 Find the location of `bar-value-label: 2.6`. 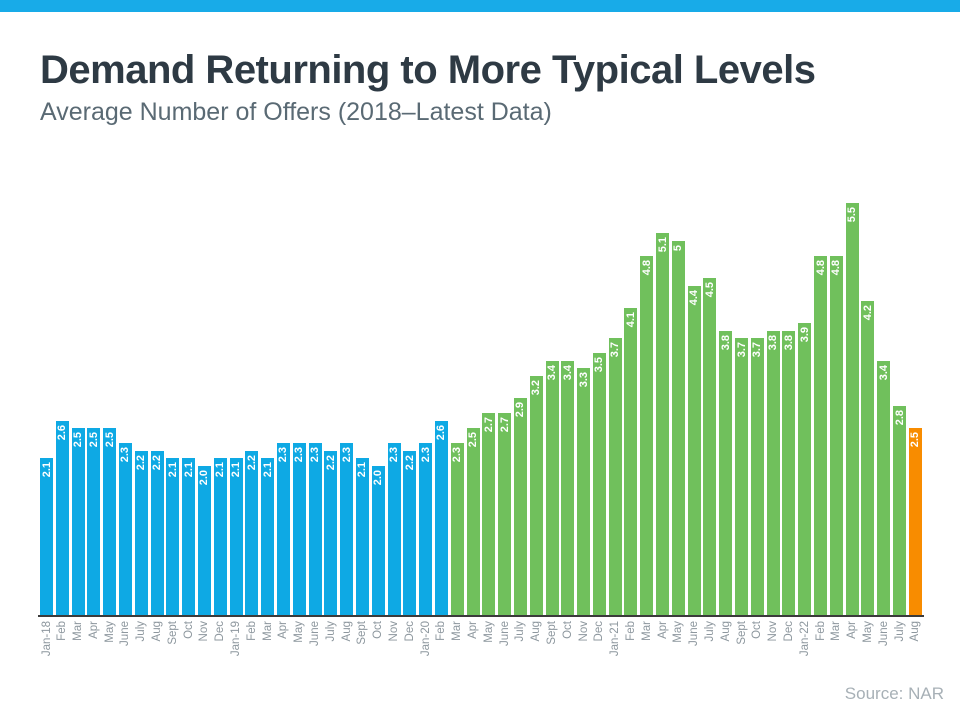

bar-value-label: 2.6 is located at coordinates (62, 433).